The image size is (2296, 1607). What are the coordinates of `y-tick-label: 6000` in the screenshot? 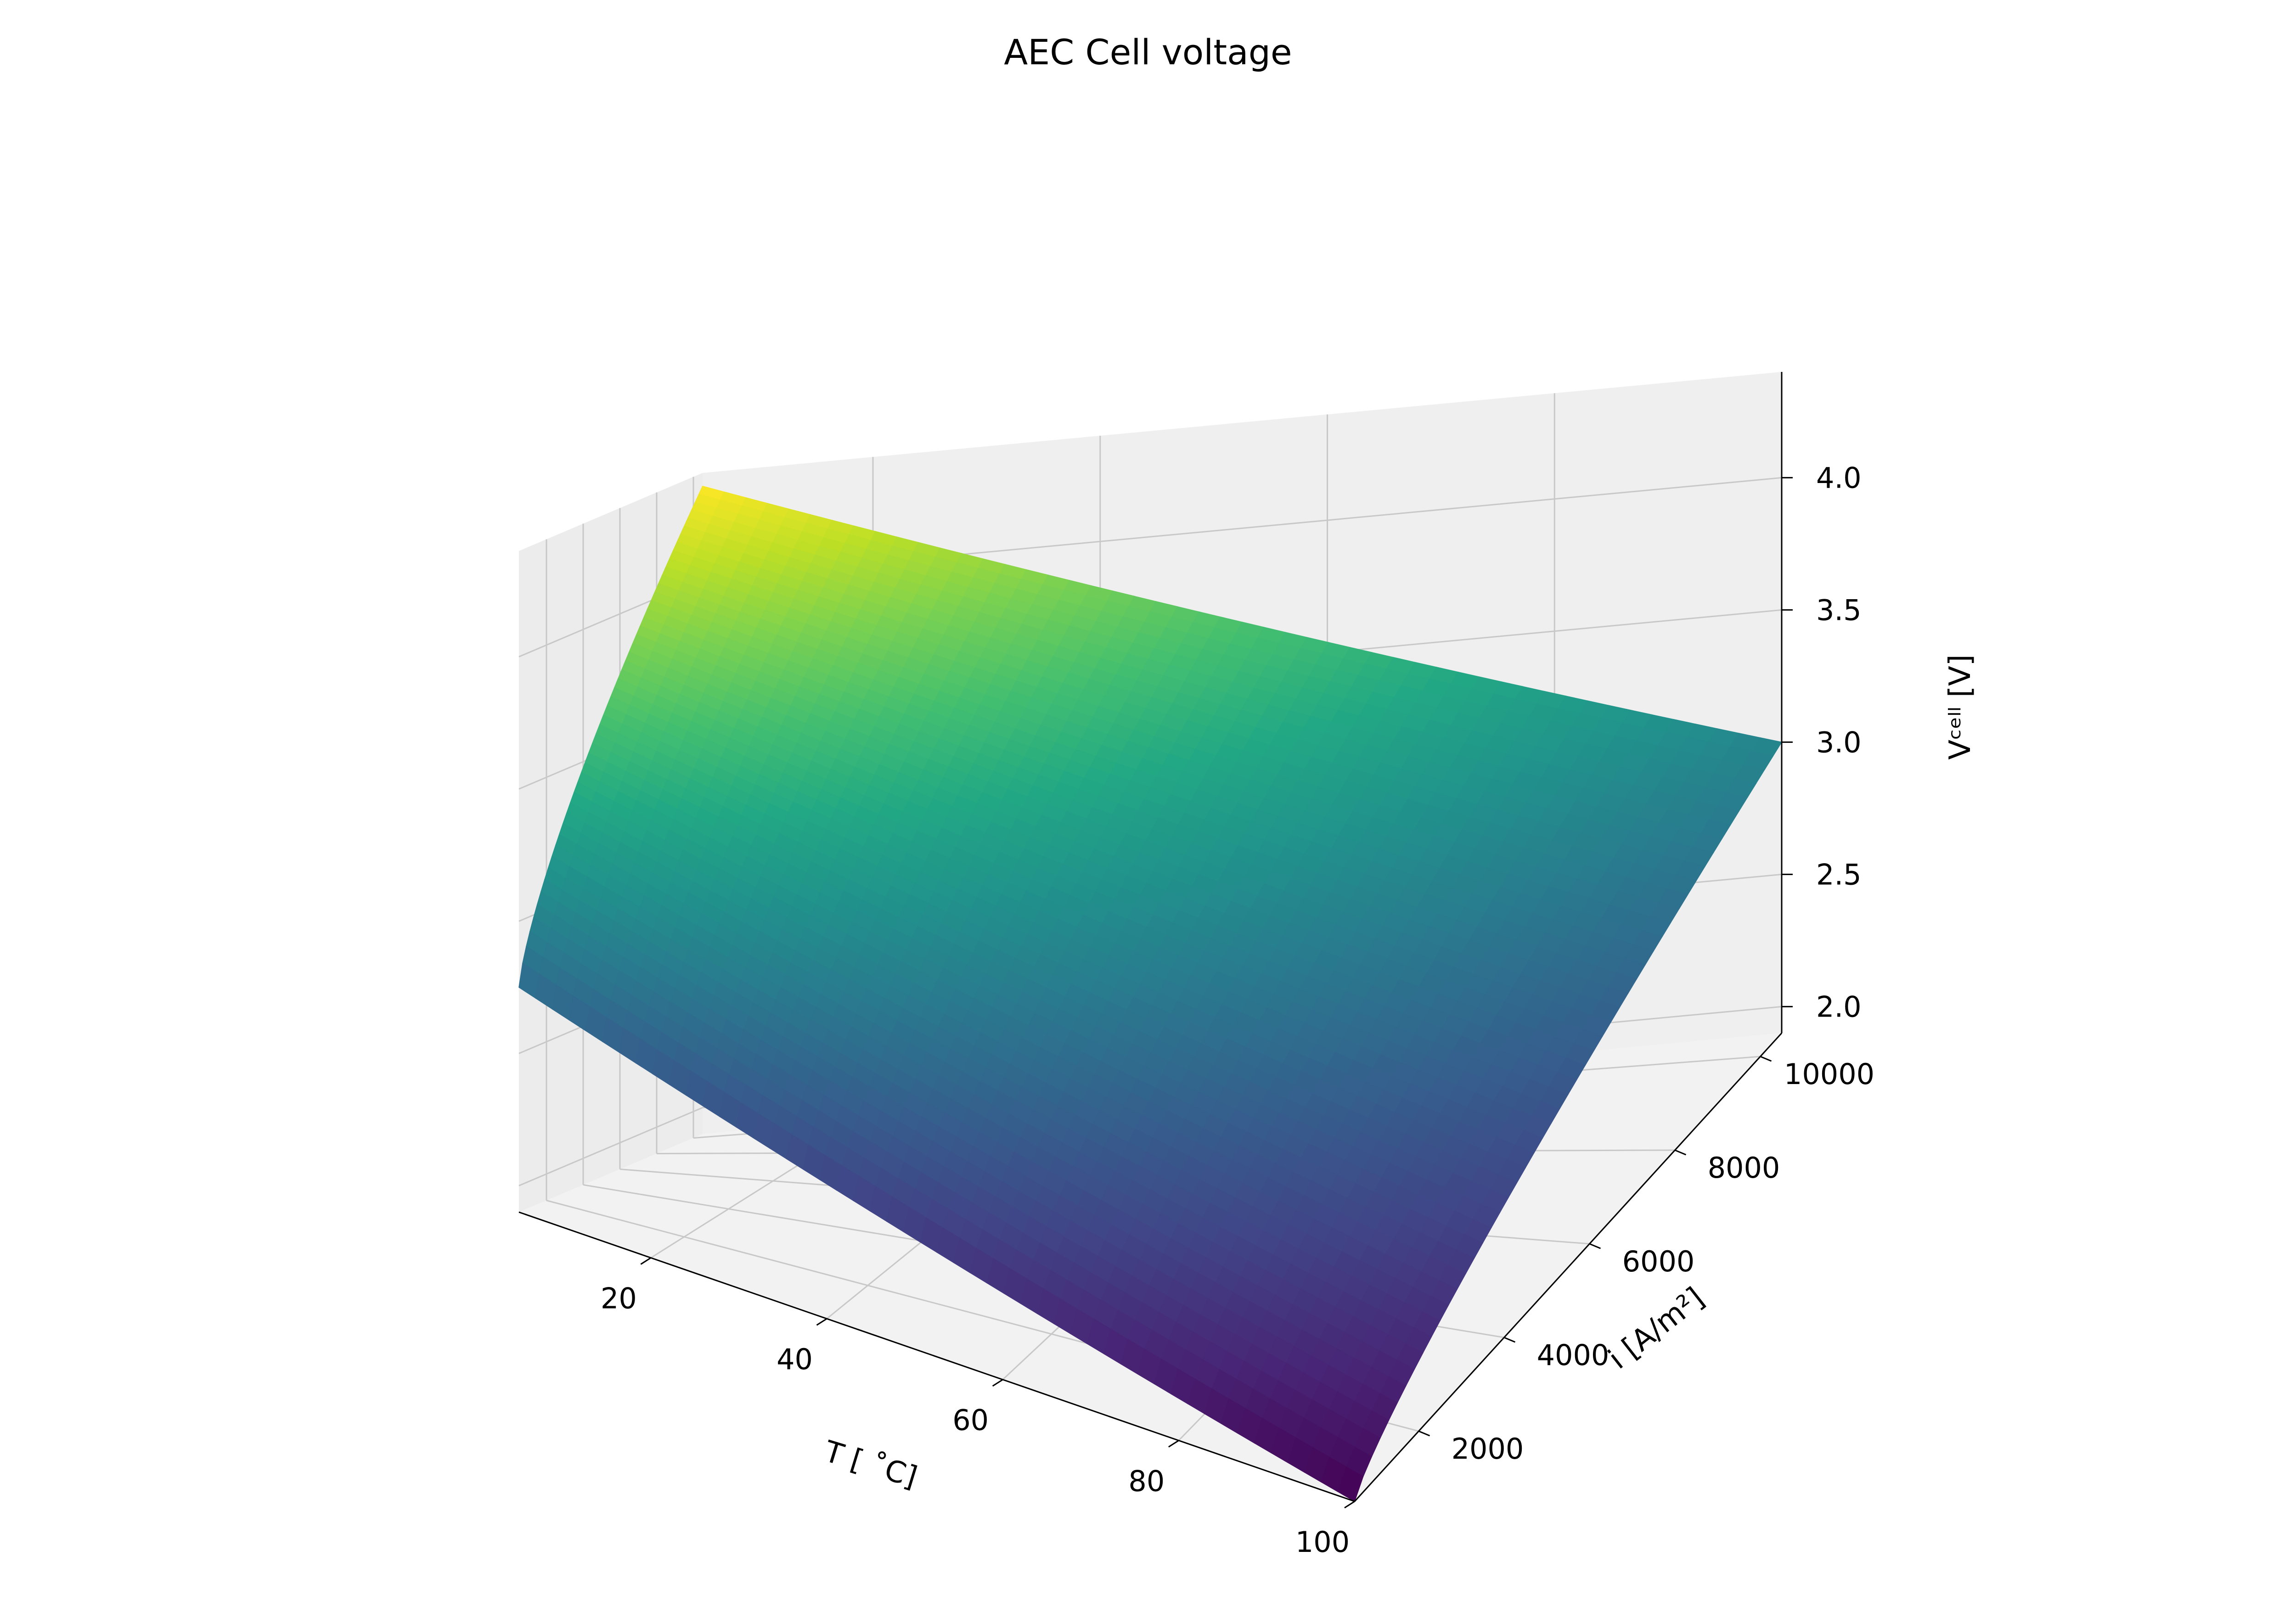 It's located at (1658, 1261).